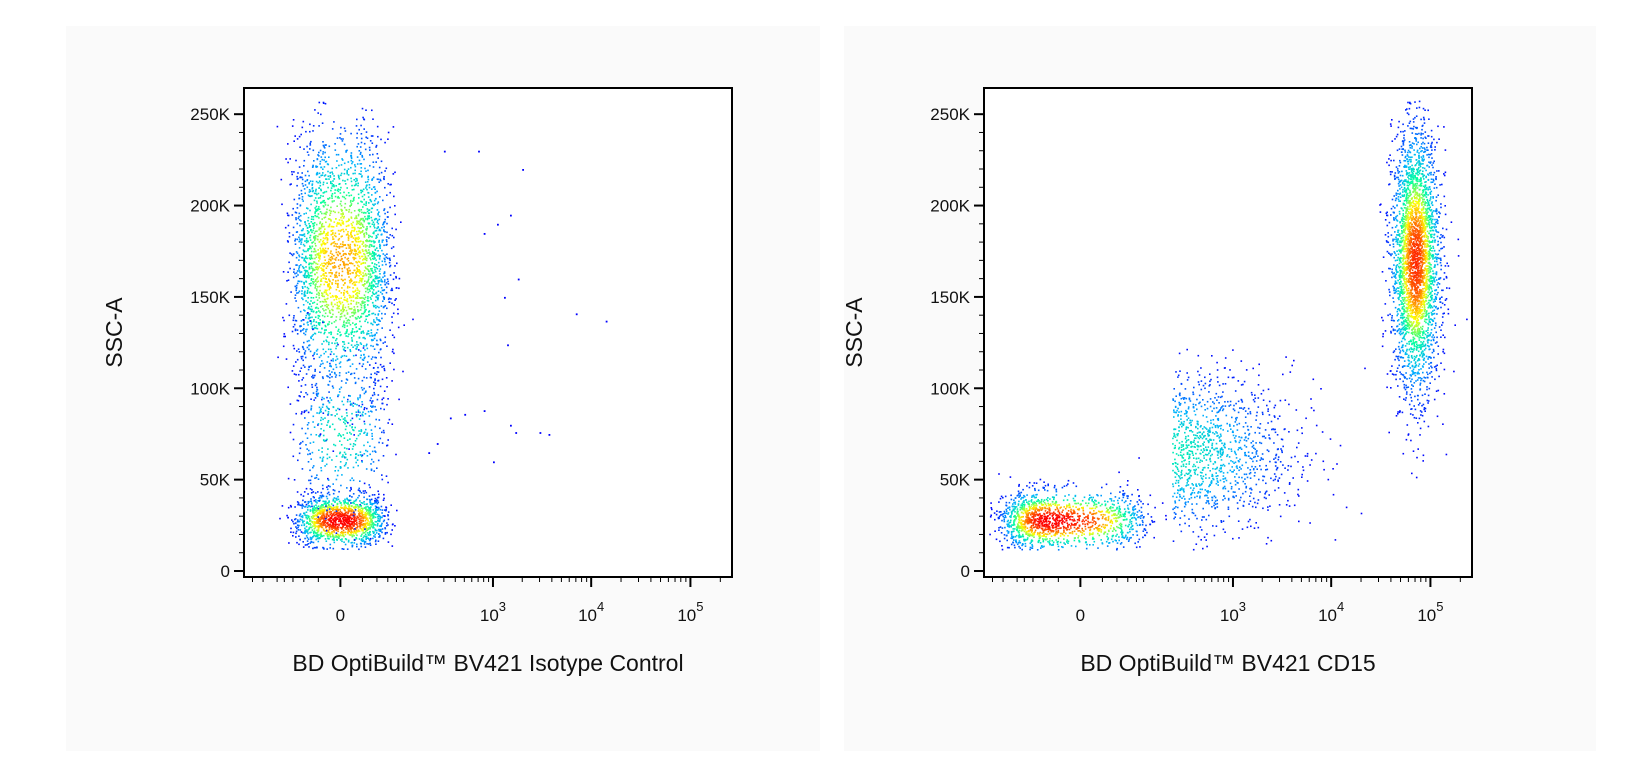 This screenshot has width=1652, height=773. What do you see at coordinates (487, 663) in the screenshot?
I see `x-axis-title: BD OptiBuild™ BV421 Isotype Control` at bounding box center [487, 663].